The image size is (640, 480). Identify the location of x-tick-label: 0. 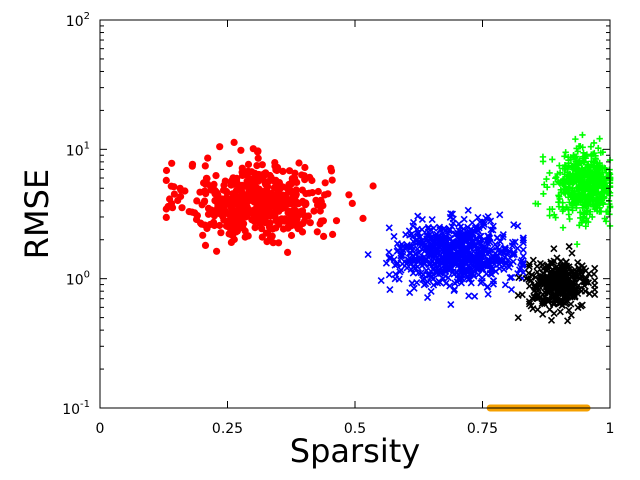
(100, 429).